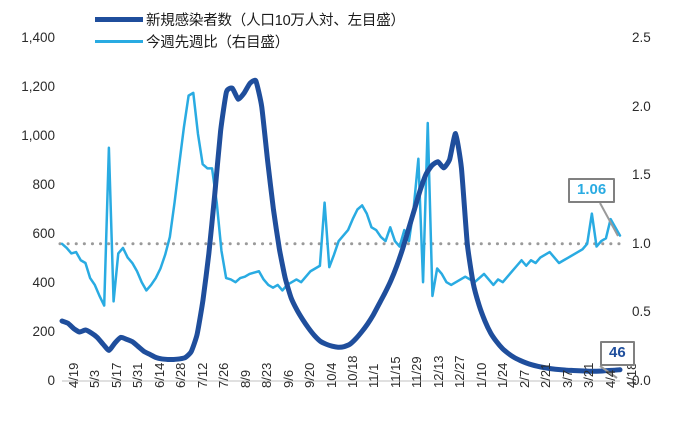 The height and width of the screenshot is (440, 681). I want to click on x-axis-tick: 11/29, so click(417, 372).